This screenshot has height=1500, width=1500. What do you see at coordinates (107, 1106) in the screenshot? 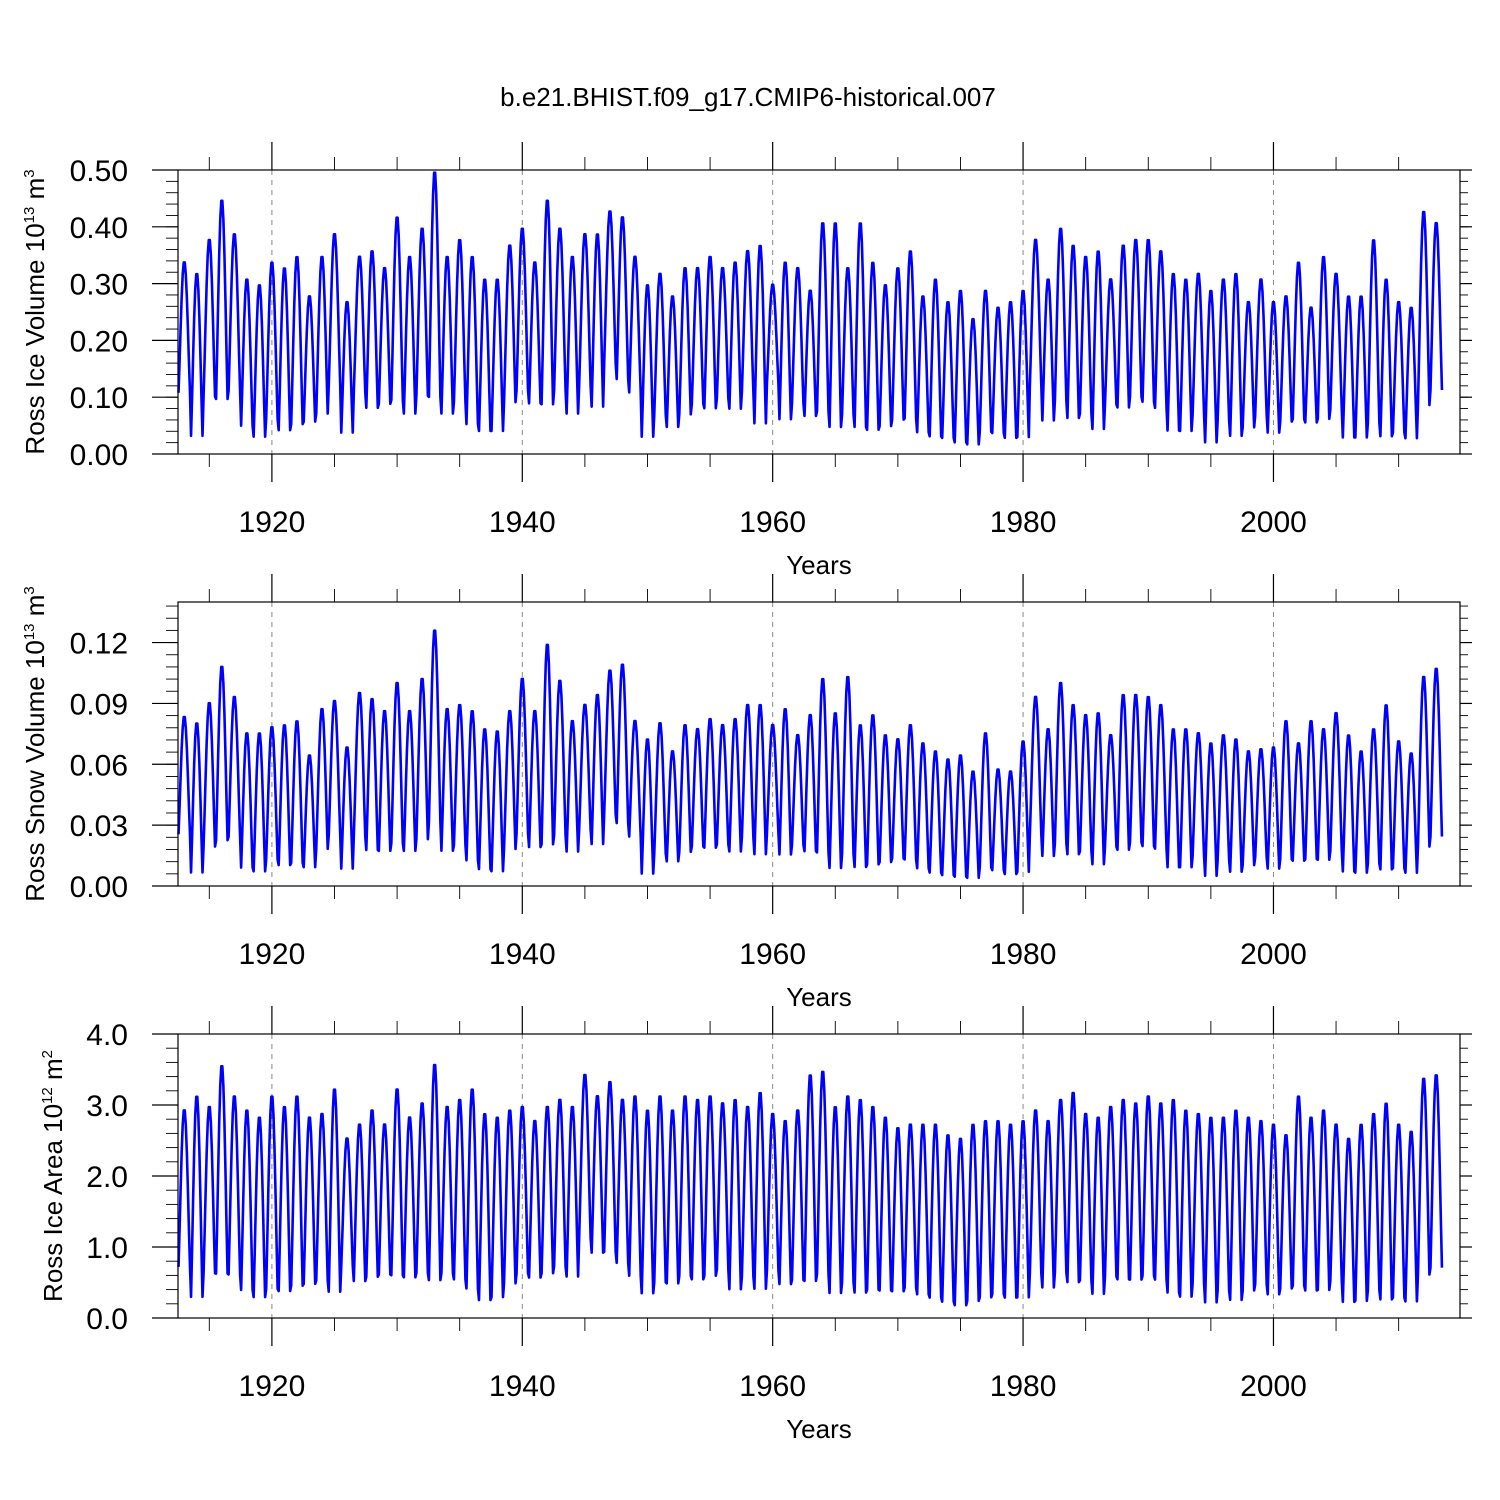
I see `y-tick-label: 3.0` at bounding box center [107, 1106].